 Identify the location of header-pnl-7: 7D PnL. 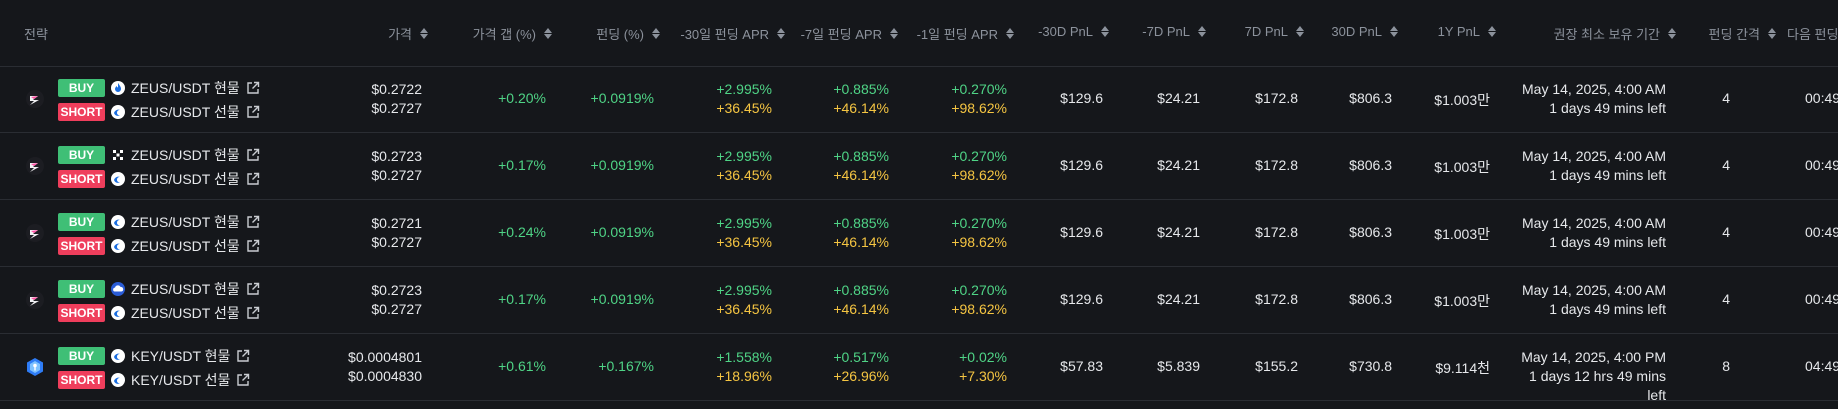
(1274, 31).